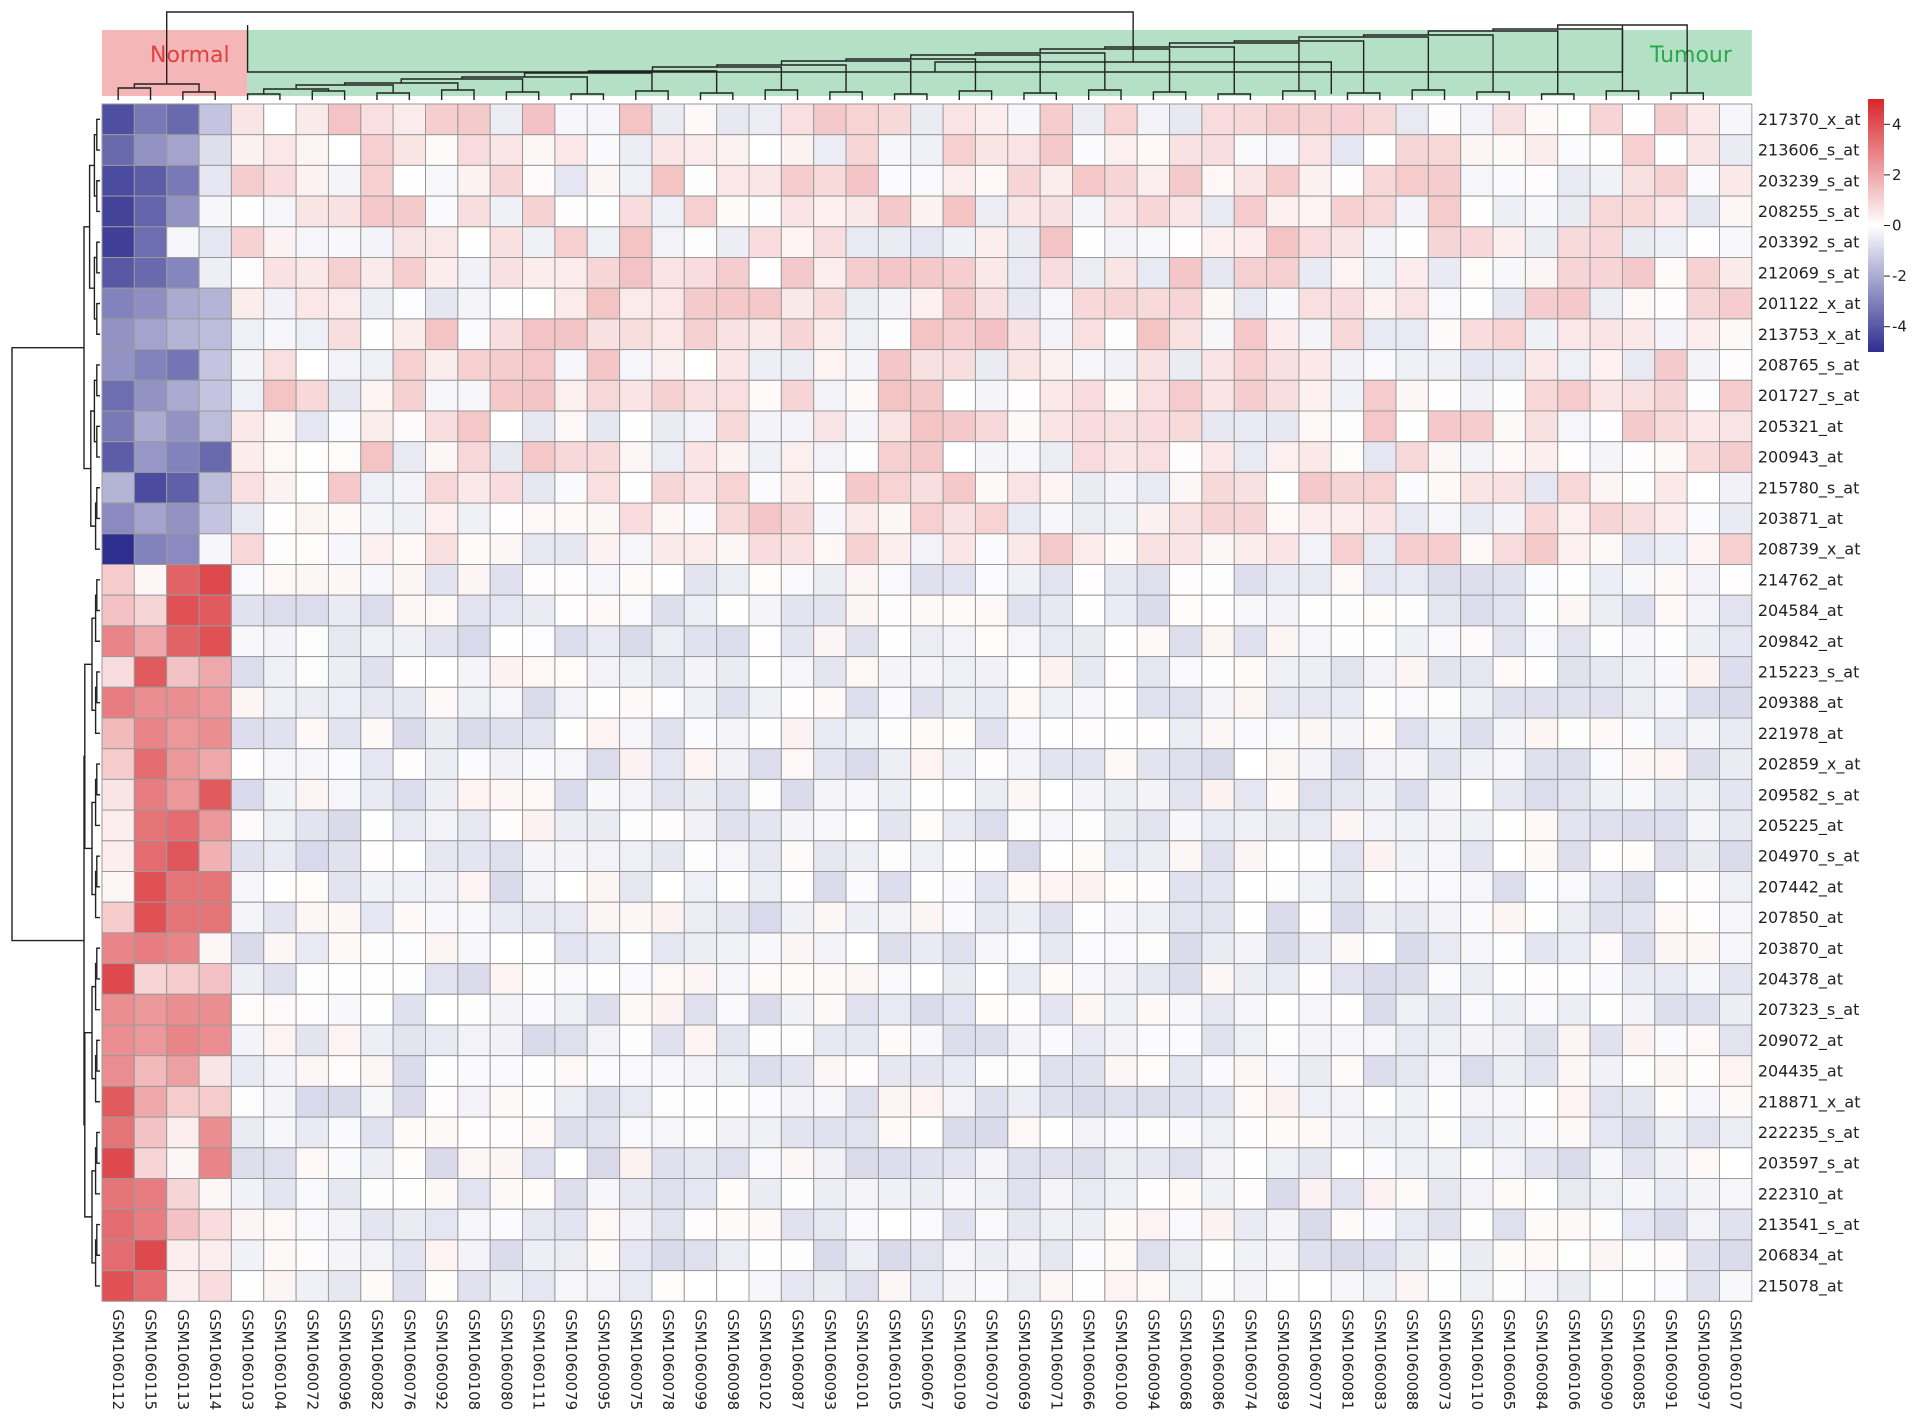 The height and width of the screenshot is (1423, 1913). Describe the element at coordinates (862, 1359) in the screenshot. I see `column-label: GSM1060101` at that location.